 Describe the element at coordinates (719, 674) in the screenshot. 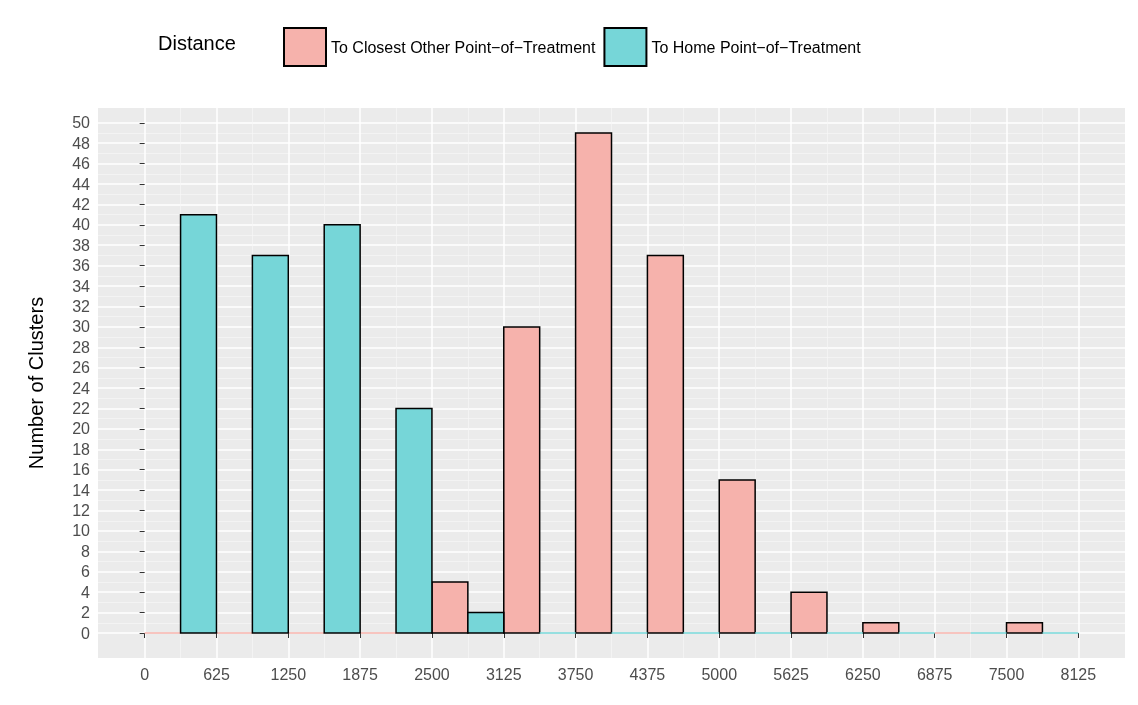

I see `x-tick-label: 5000` at that location.